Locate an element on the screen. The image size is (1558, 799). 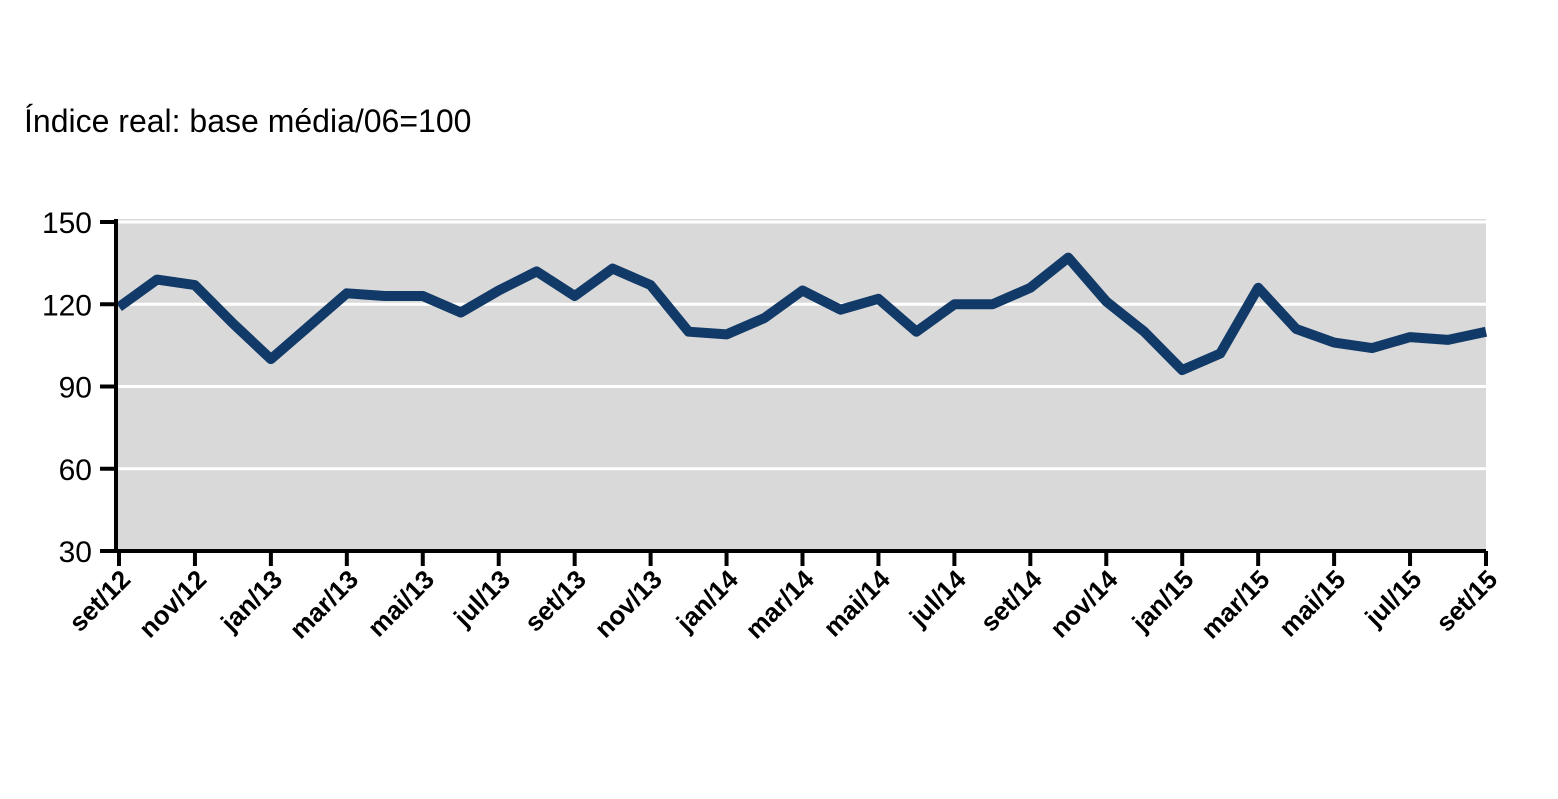
x-axis-label-set-13: set/13 is located at coordinates (555, 600).